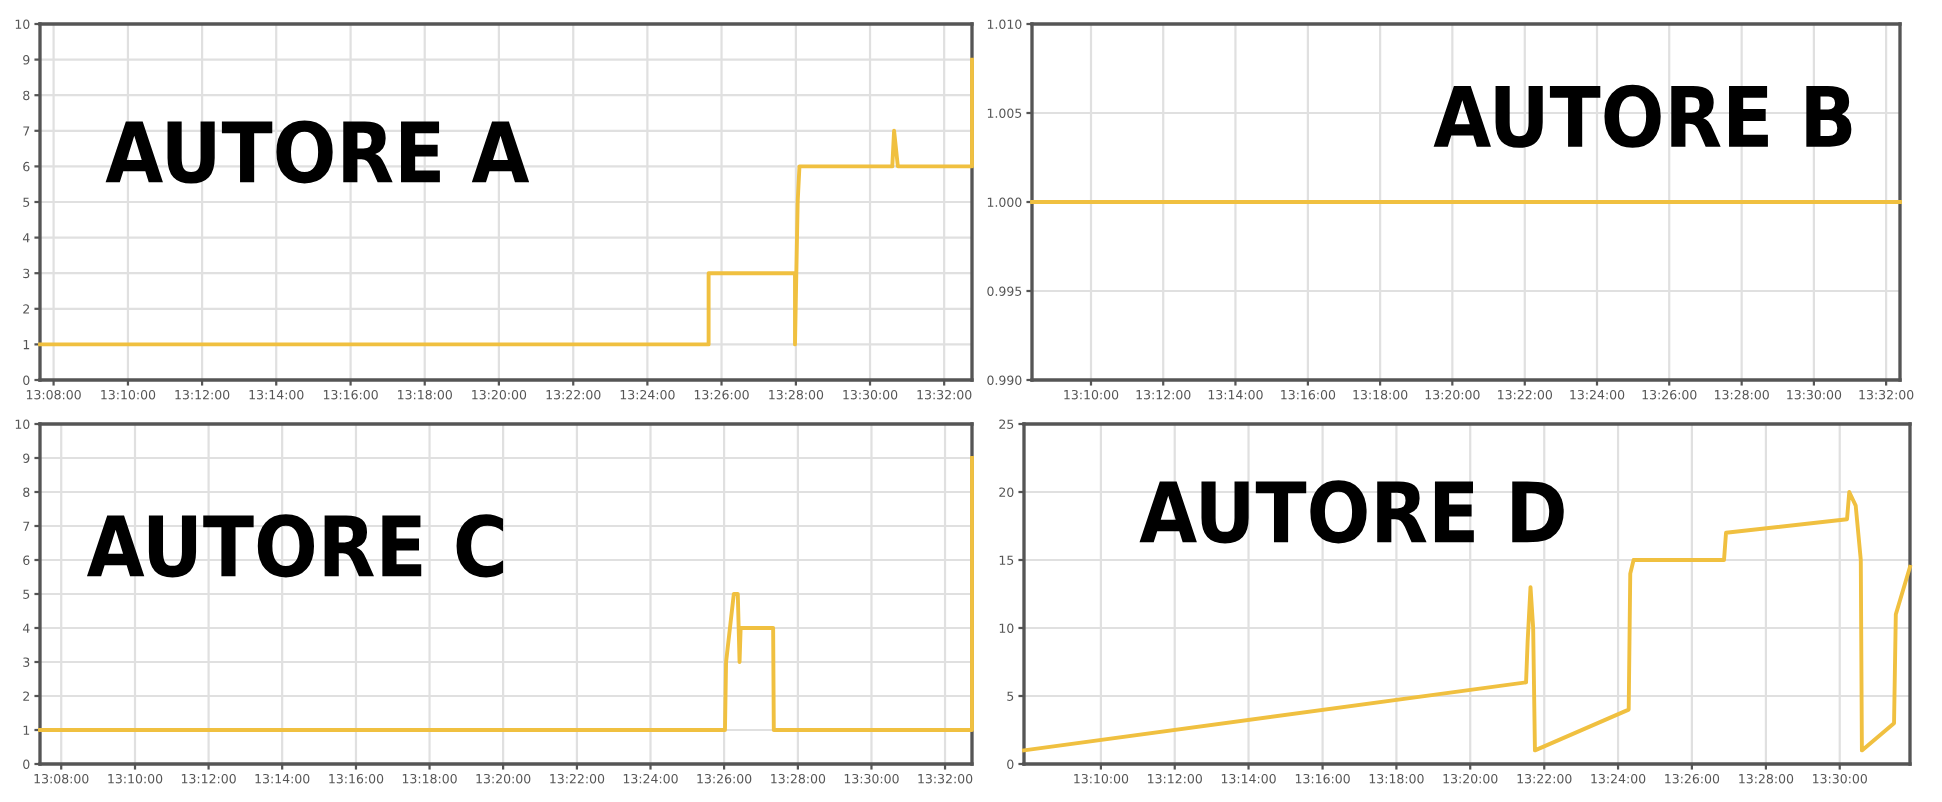 Image resolution: width=1942 pixels, height=802 pixels. Describe the element at coordinates (1642, 116) in the screenshot. I see `text: AUTORE B` at that location.